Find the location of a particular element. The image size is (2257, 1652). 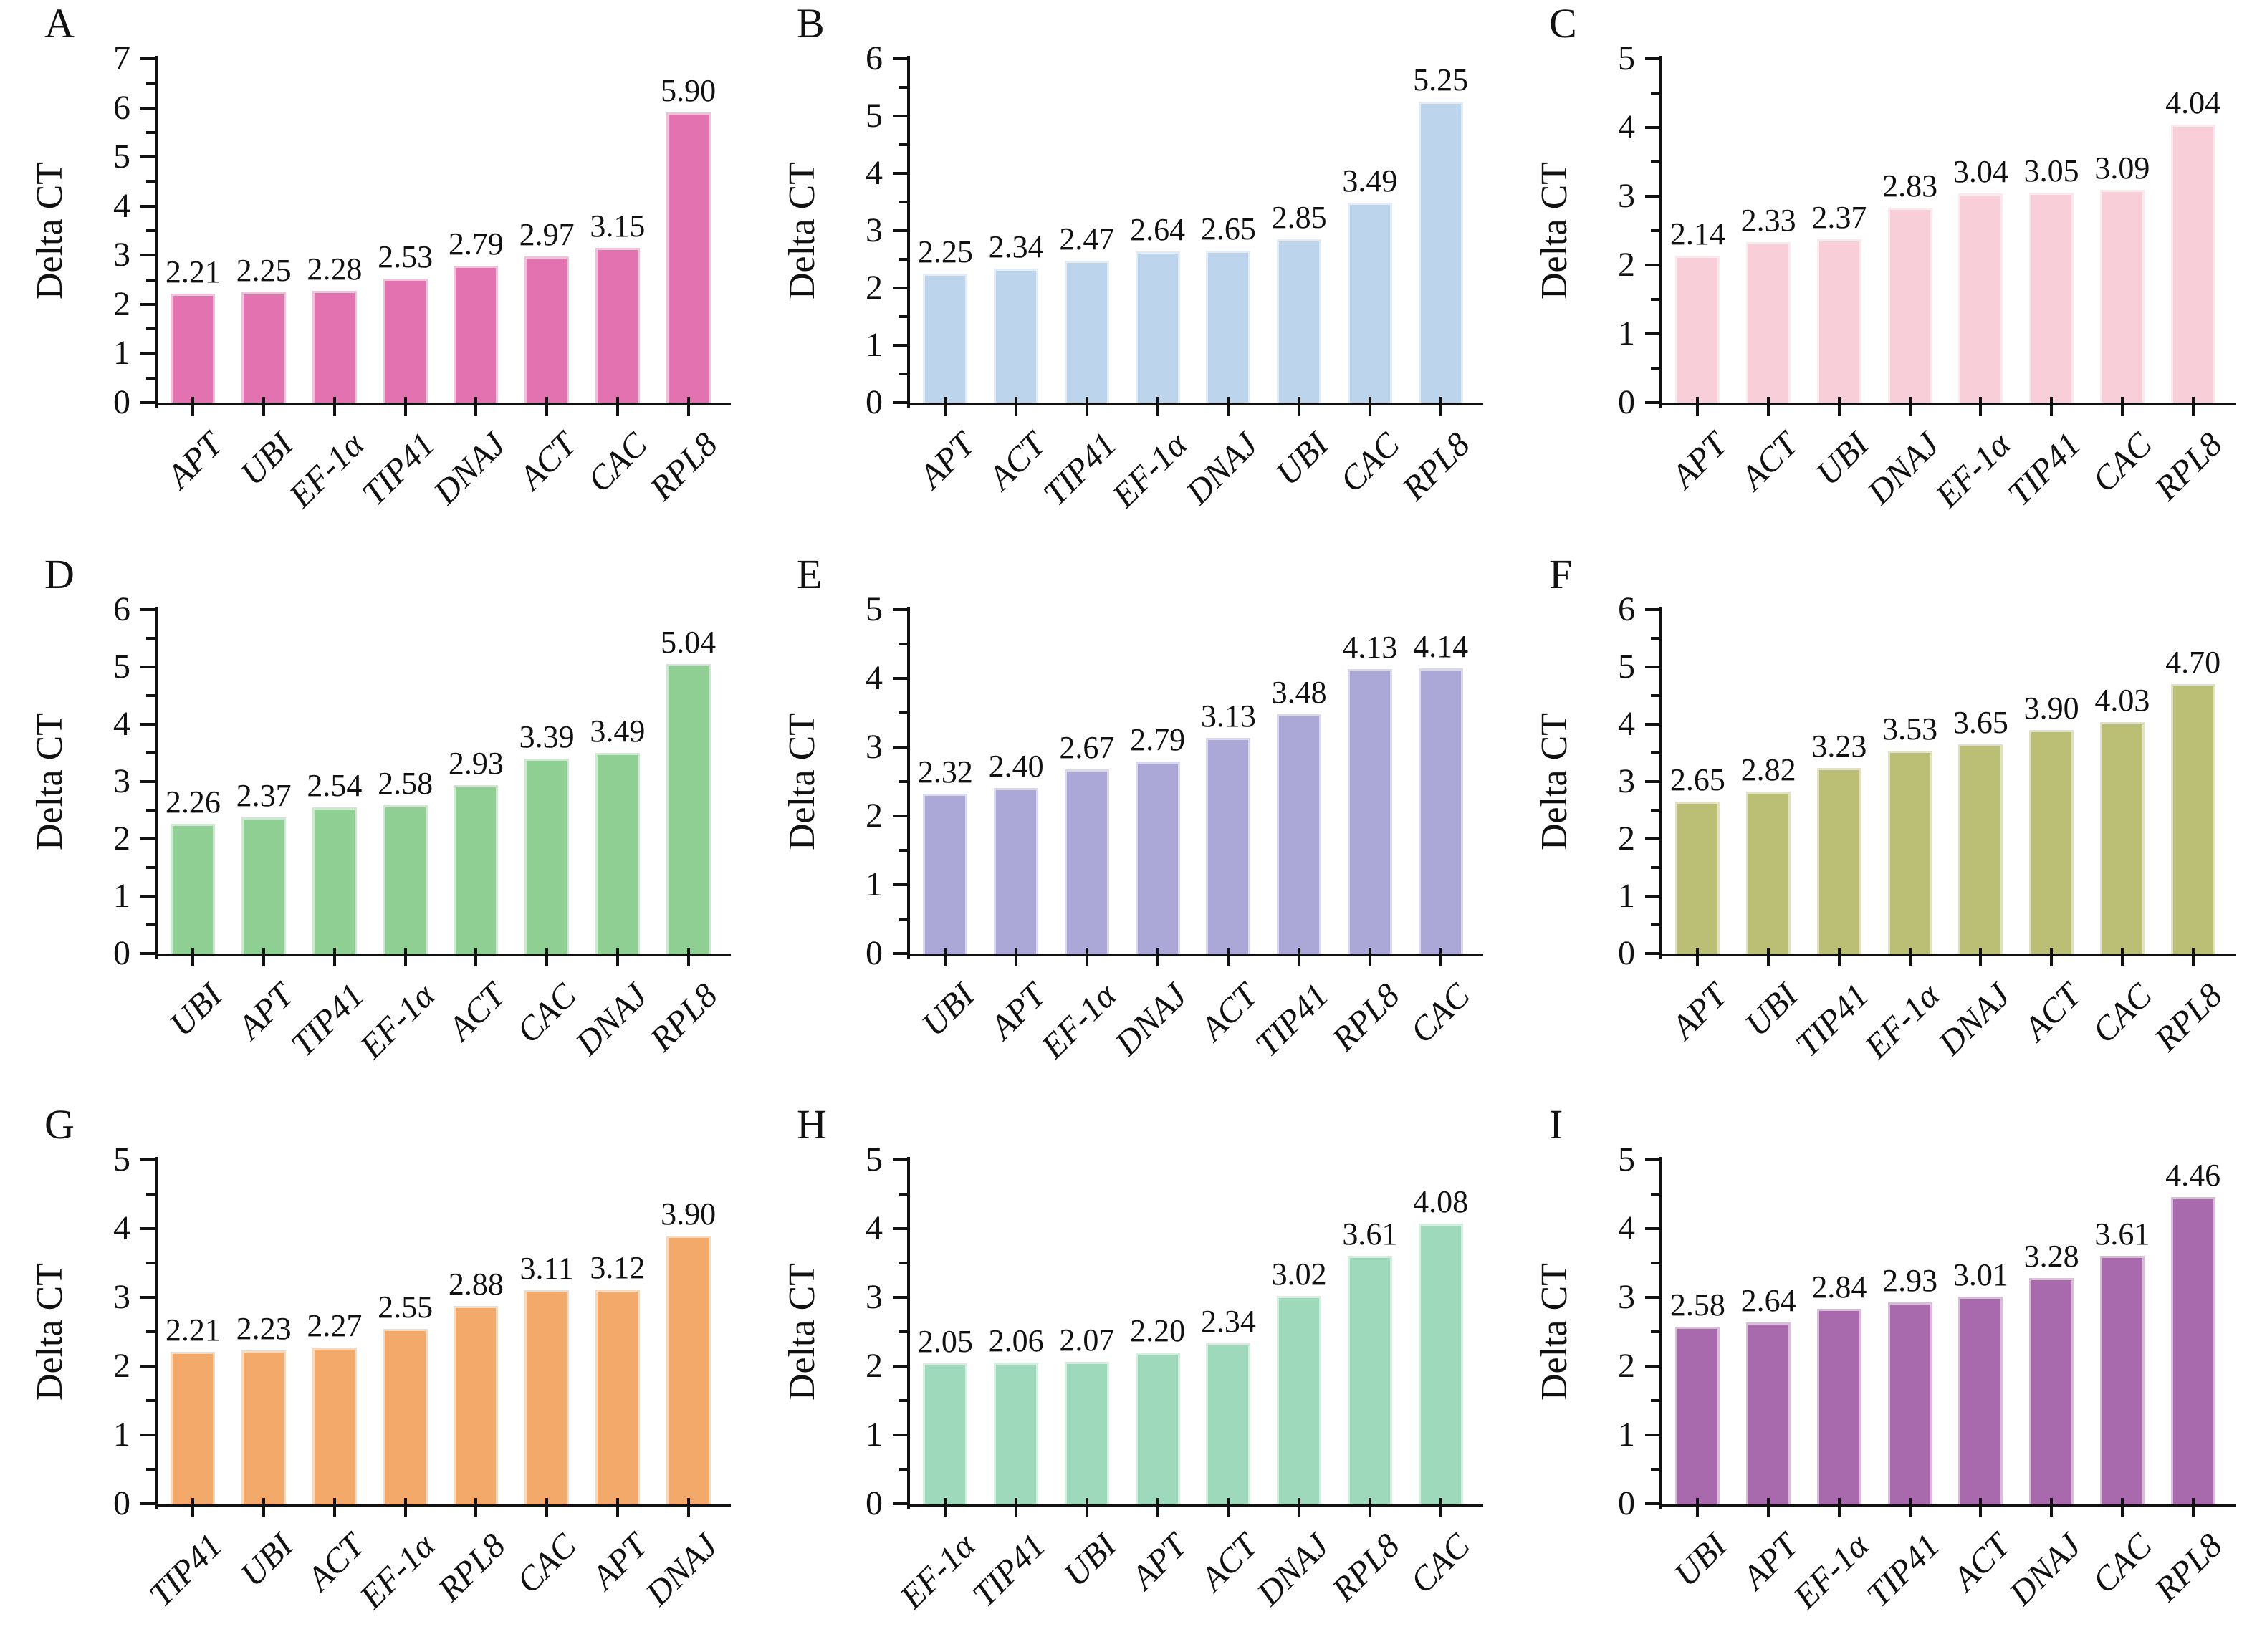

bar-value-label: 2.97 is located at coordinates (547, 235).